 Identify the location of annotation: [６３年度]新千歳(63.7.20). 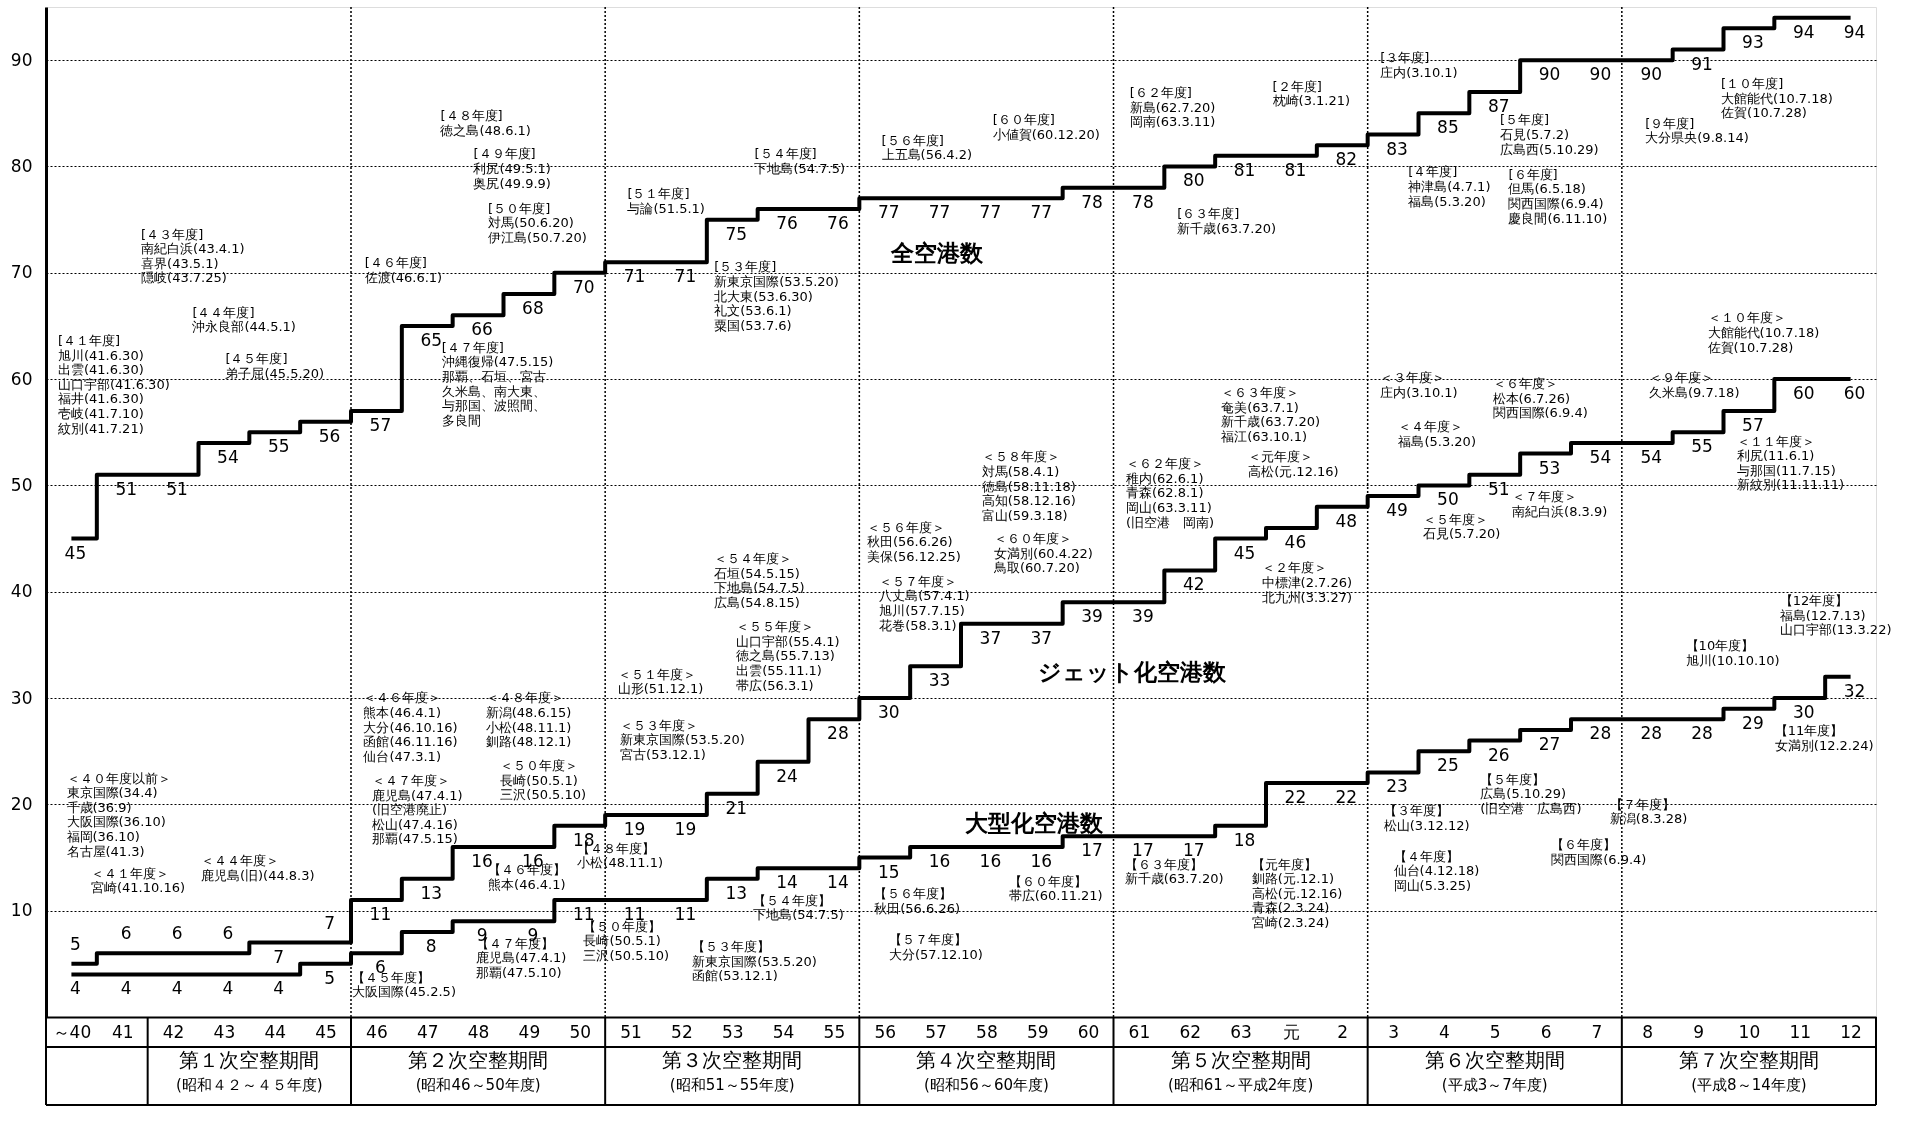
(1227, 221).